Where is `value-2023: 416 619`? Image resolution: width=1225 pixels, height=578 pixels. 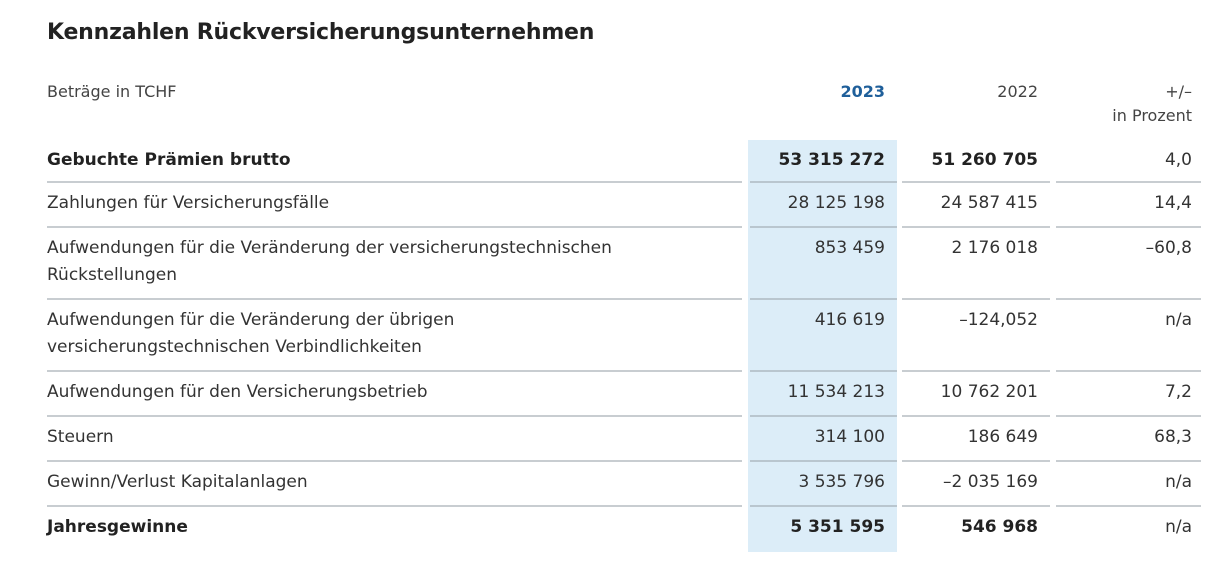
value-2023: 416 619 is located at coordinates (849, 320).